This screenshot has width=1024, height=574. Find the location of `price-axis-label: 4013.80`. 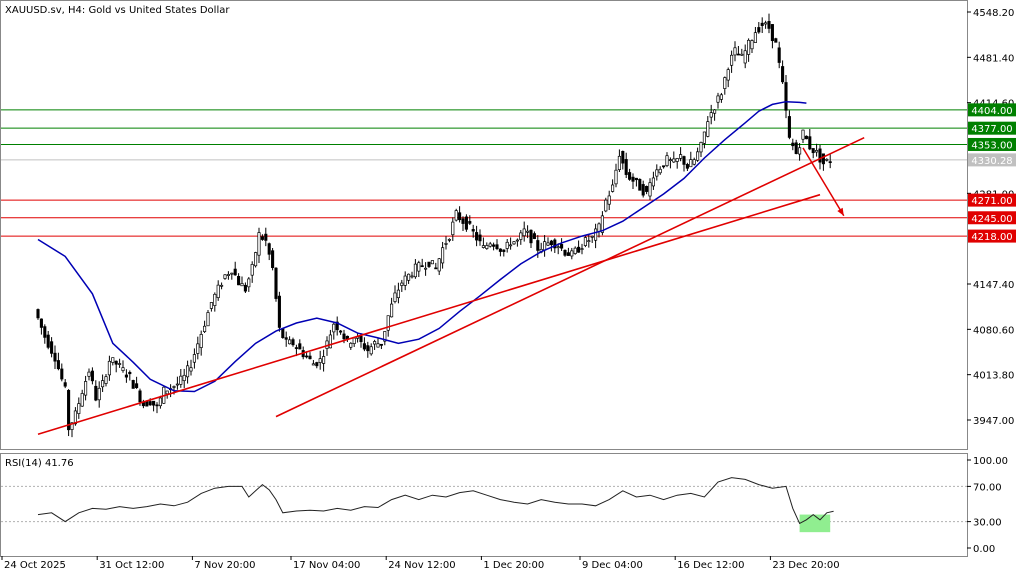

price-axis-label: 4013.80 is located at coordinates (993, 376).